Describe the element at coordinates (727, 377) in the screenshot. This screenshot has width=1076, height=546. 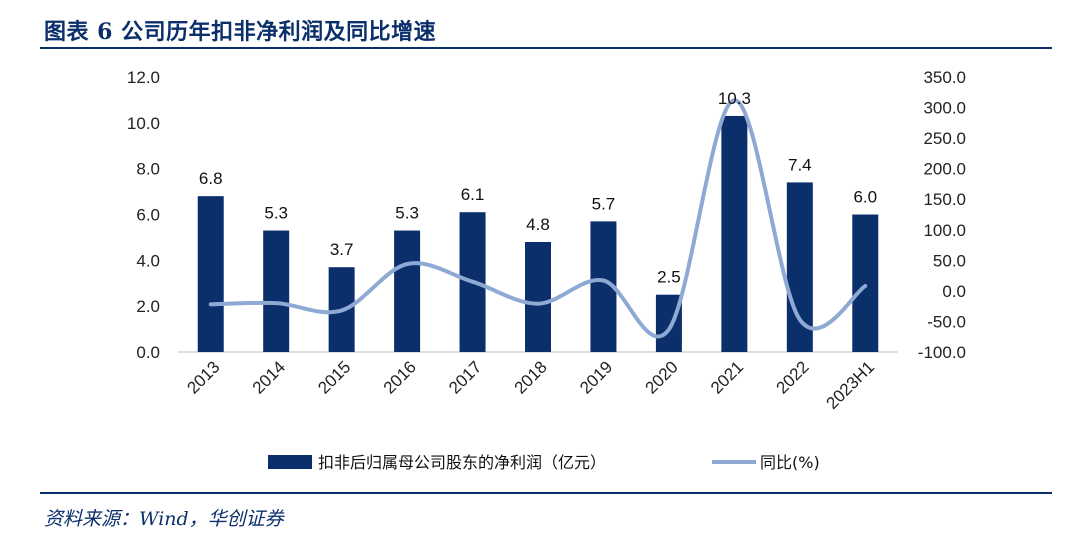
I see `x-tick-label: 2021` at that location.